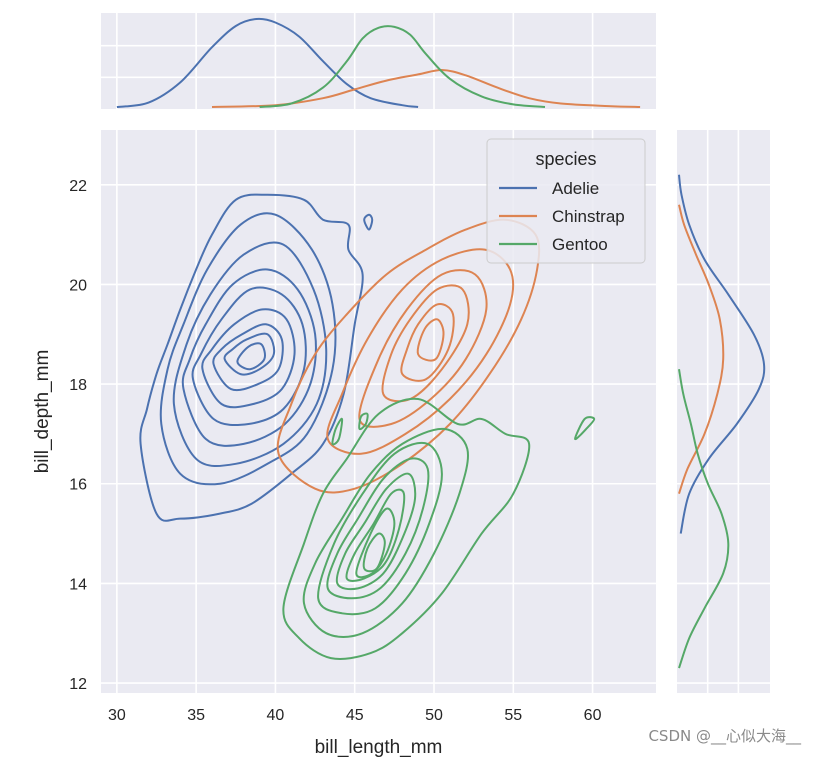 This screenshot has height=762, width=817. I want to click on x-tick-label: 45, so click(355, 715).